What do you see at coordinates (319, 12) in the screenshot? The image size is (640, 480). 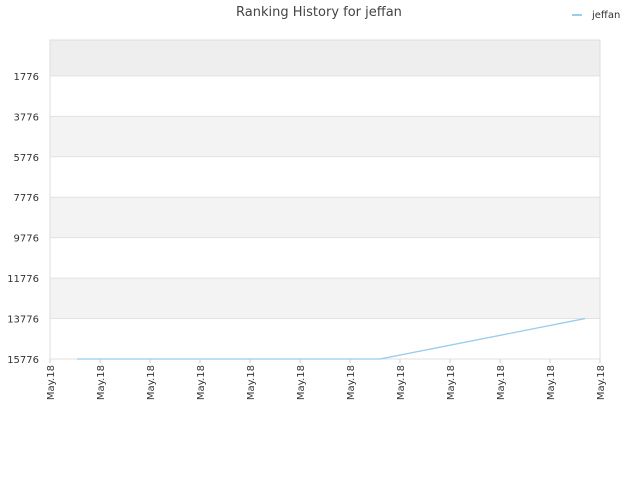 I see `chart-title: Ranking History for jeffan` at bounding box center [319, 12].